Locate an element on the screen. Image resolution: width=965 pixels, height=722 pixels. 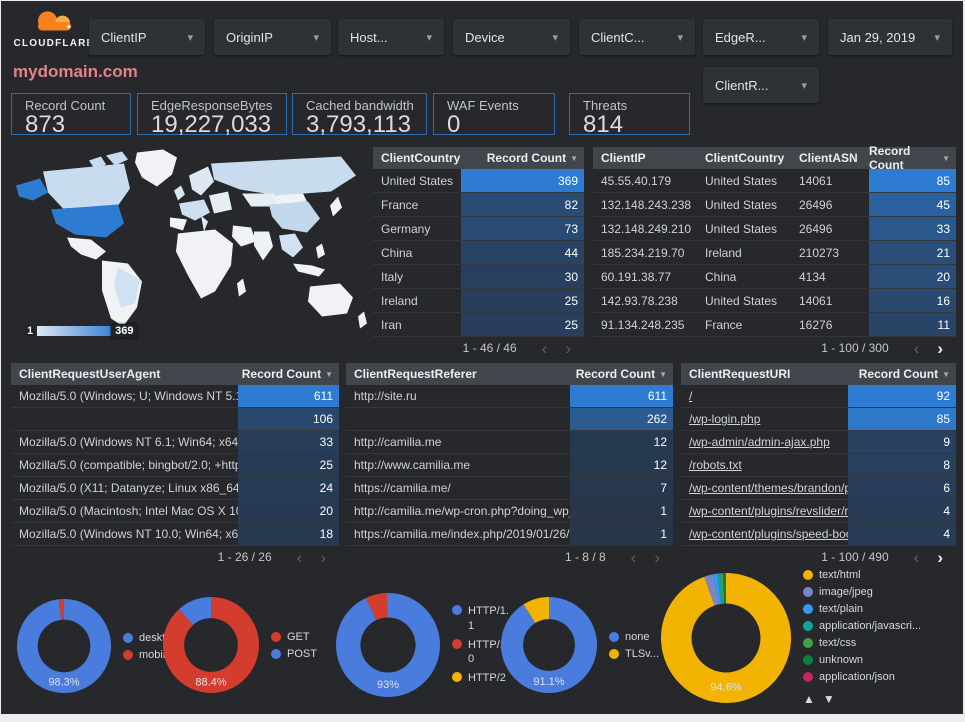
column-header-clientrequestuseragent: ClientRequestUserAgent is located at coordinates (90, 374).